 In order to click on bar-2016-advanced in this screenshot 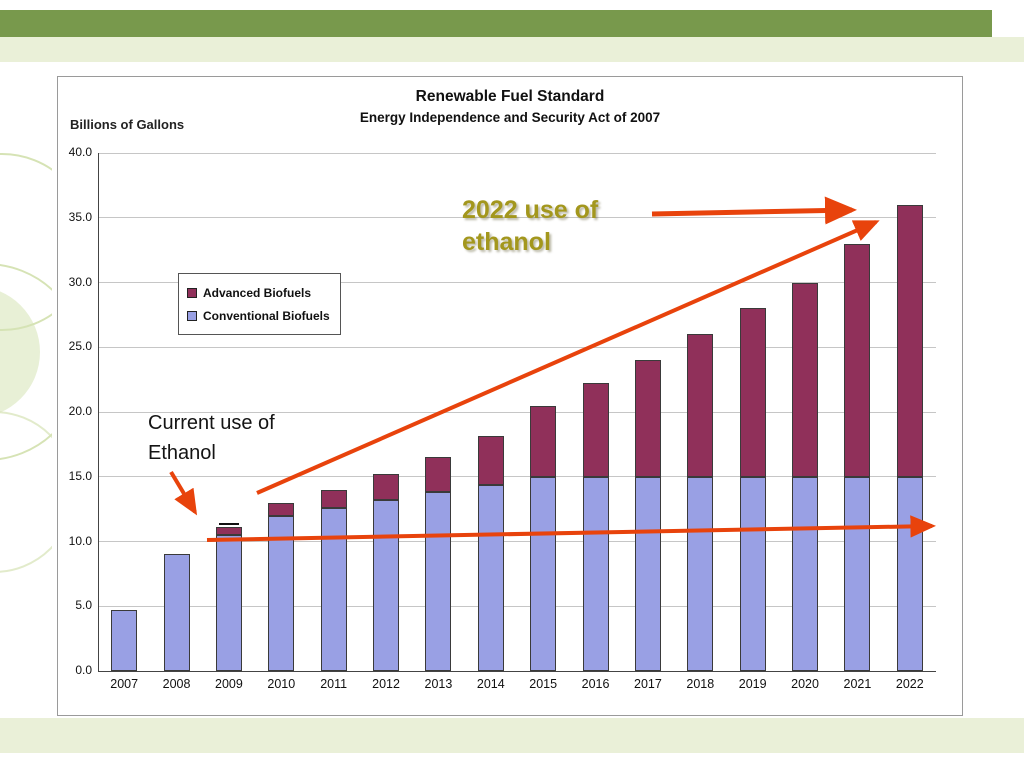, I will do `click(595, 429)`.